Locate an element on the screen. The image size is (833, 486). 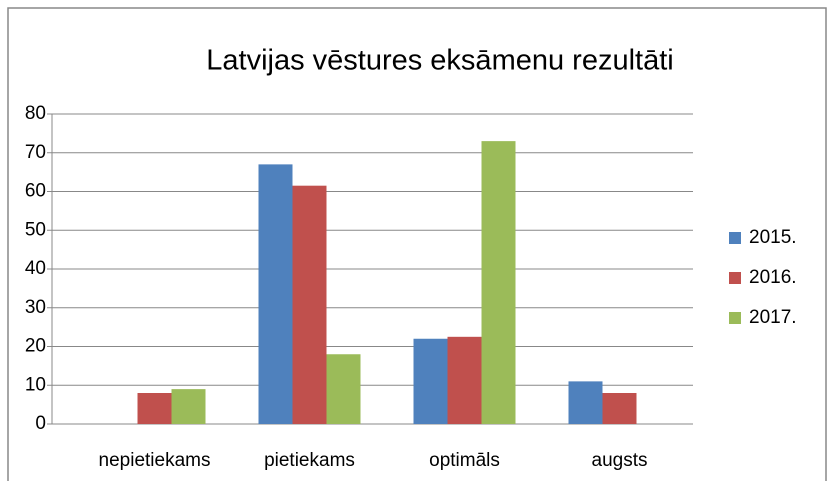
legend-label: 2015. is located at coordinates (773, 237).